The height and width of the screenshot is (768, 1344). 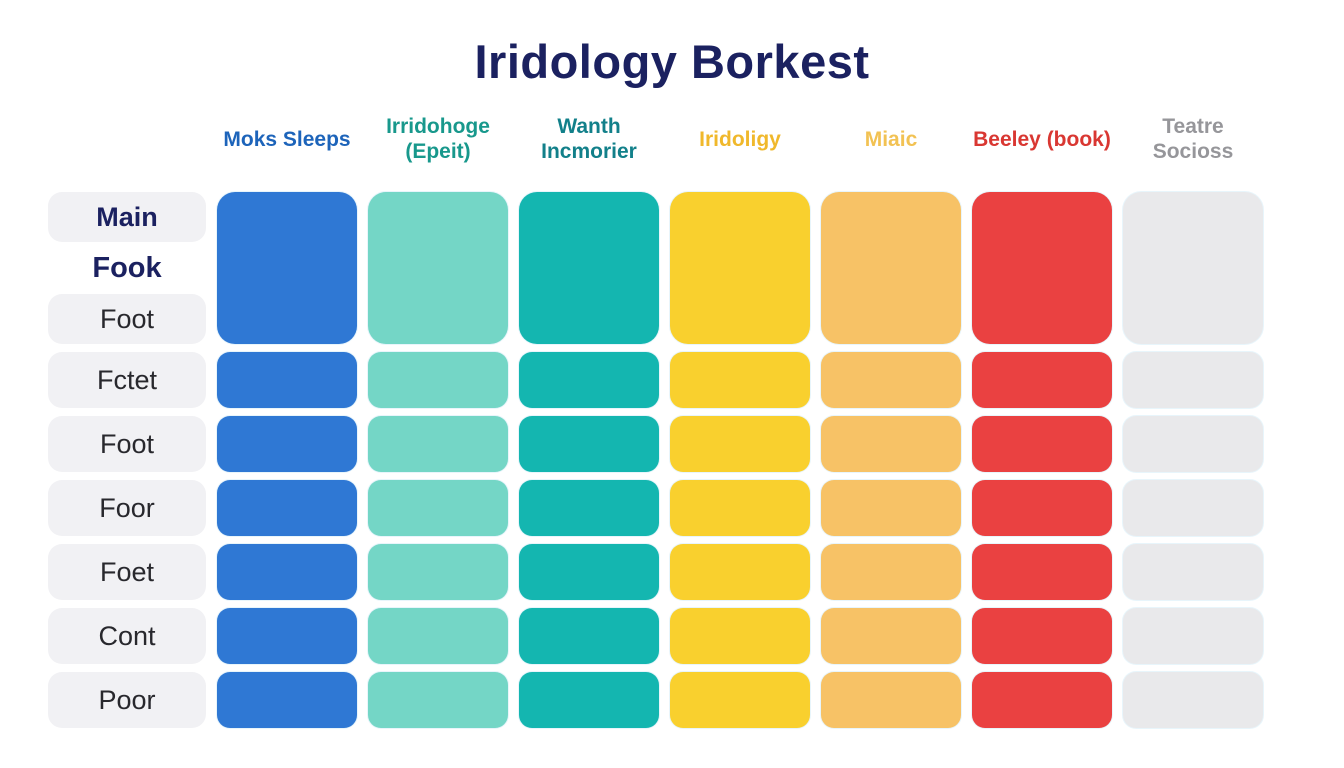 I want to click on row-label-pill: Fctet, so click(x=127, y=380).